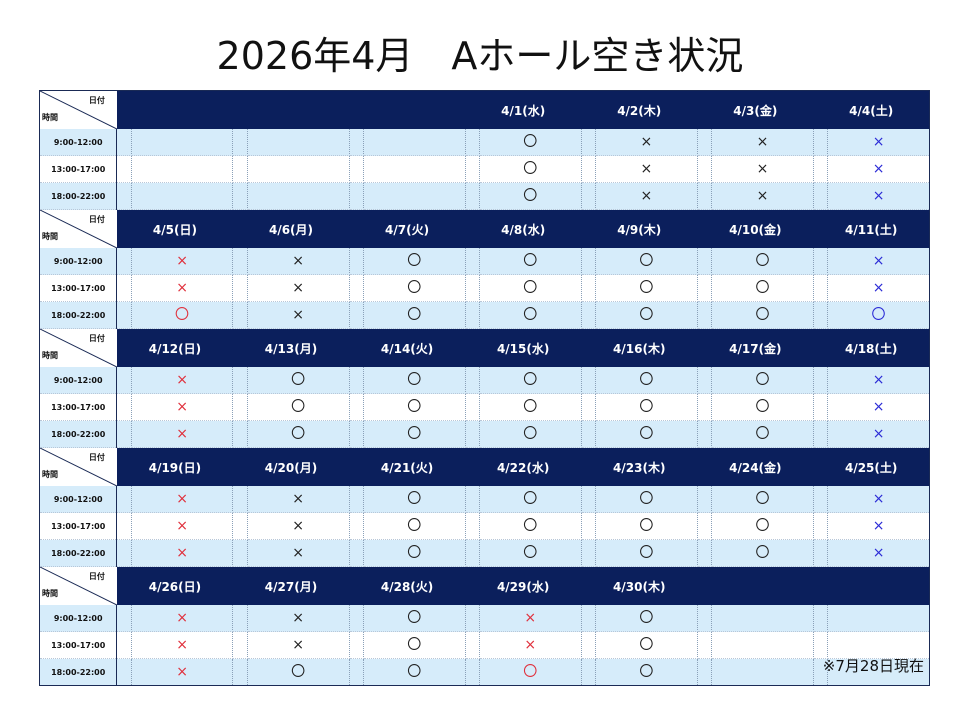 Image resolution: width=960 pixels, height=720 pixels. What do you see at coordinates (291, 228) in the screenshot?
I see `day-header: 4/6(月)` at bounding box center [291, 228].